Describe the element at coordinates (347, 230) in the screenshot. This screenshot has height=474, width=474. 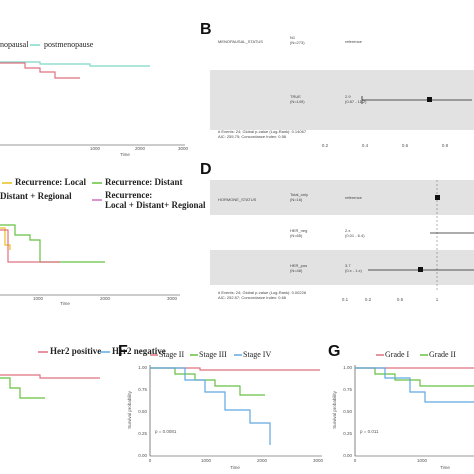
I see `estimate: 2.x` at that location.